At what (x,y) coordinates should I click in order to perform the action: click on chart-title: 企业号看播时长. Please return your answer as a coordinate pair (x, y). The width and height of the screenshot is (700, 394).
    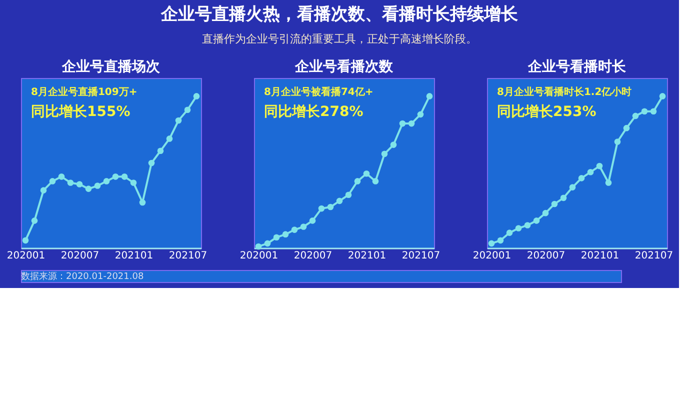
    Looking at the image, I should click on (577, 66).